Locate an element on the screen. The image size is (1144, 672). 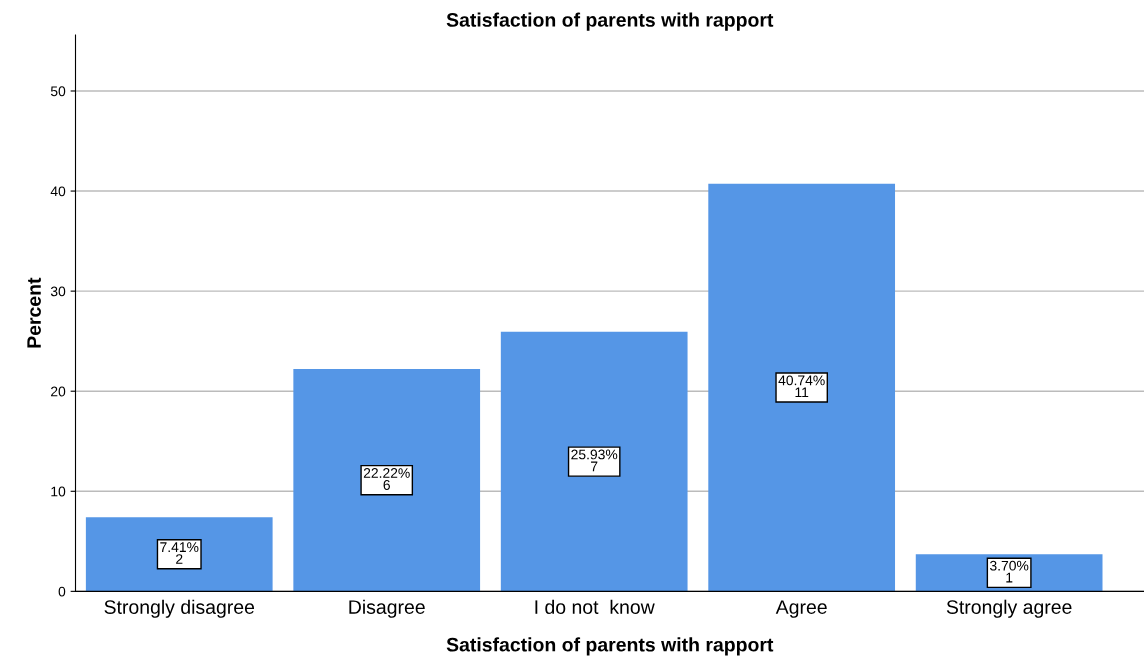
data-label: 3.70% 1 is located at coordinates (1009, 571).